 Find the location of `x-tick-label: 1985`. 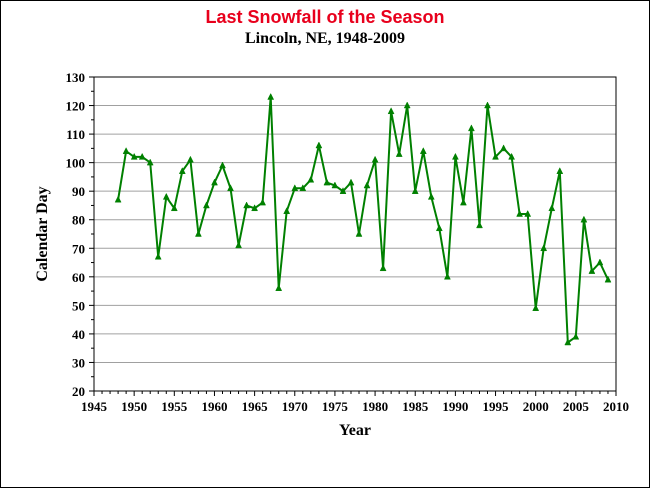

x-tick-label: 1985 is located at coordinates (415, 406).